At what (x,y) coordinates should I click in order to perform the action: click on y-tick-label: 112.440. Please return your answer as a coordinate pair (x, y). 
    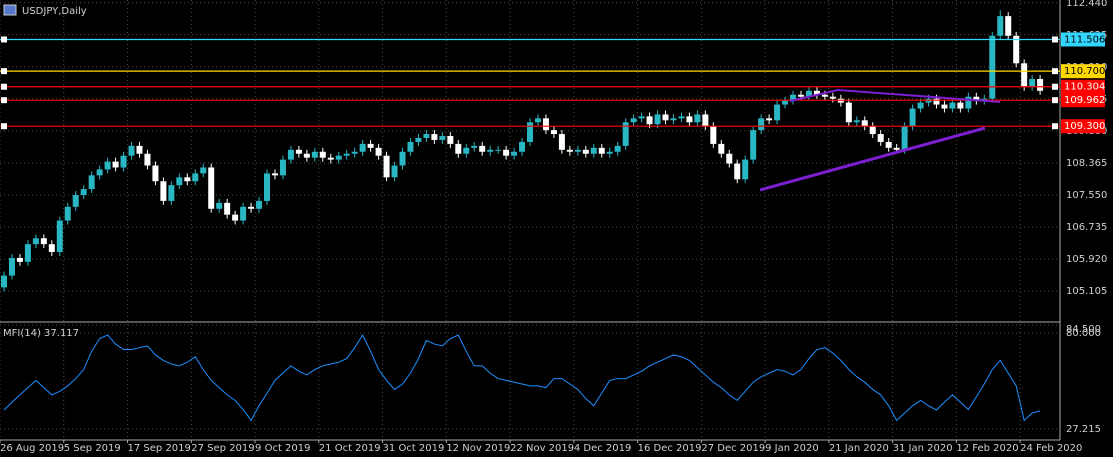
    Looking at the image, I should click on (1086, 4).